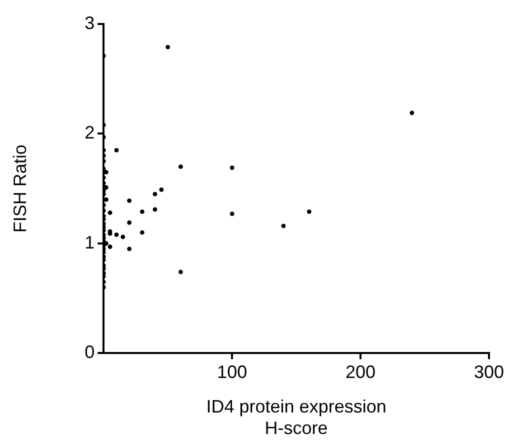 Image resolution: width=519 pixels, height=446 pixels. Describe the element at coordinates (232, 372) in the screenshot. I see `x-tick-label: 100` at that location.